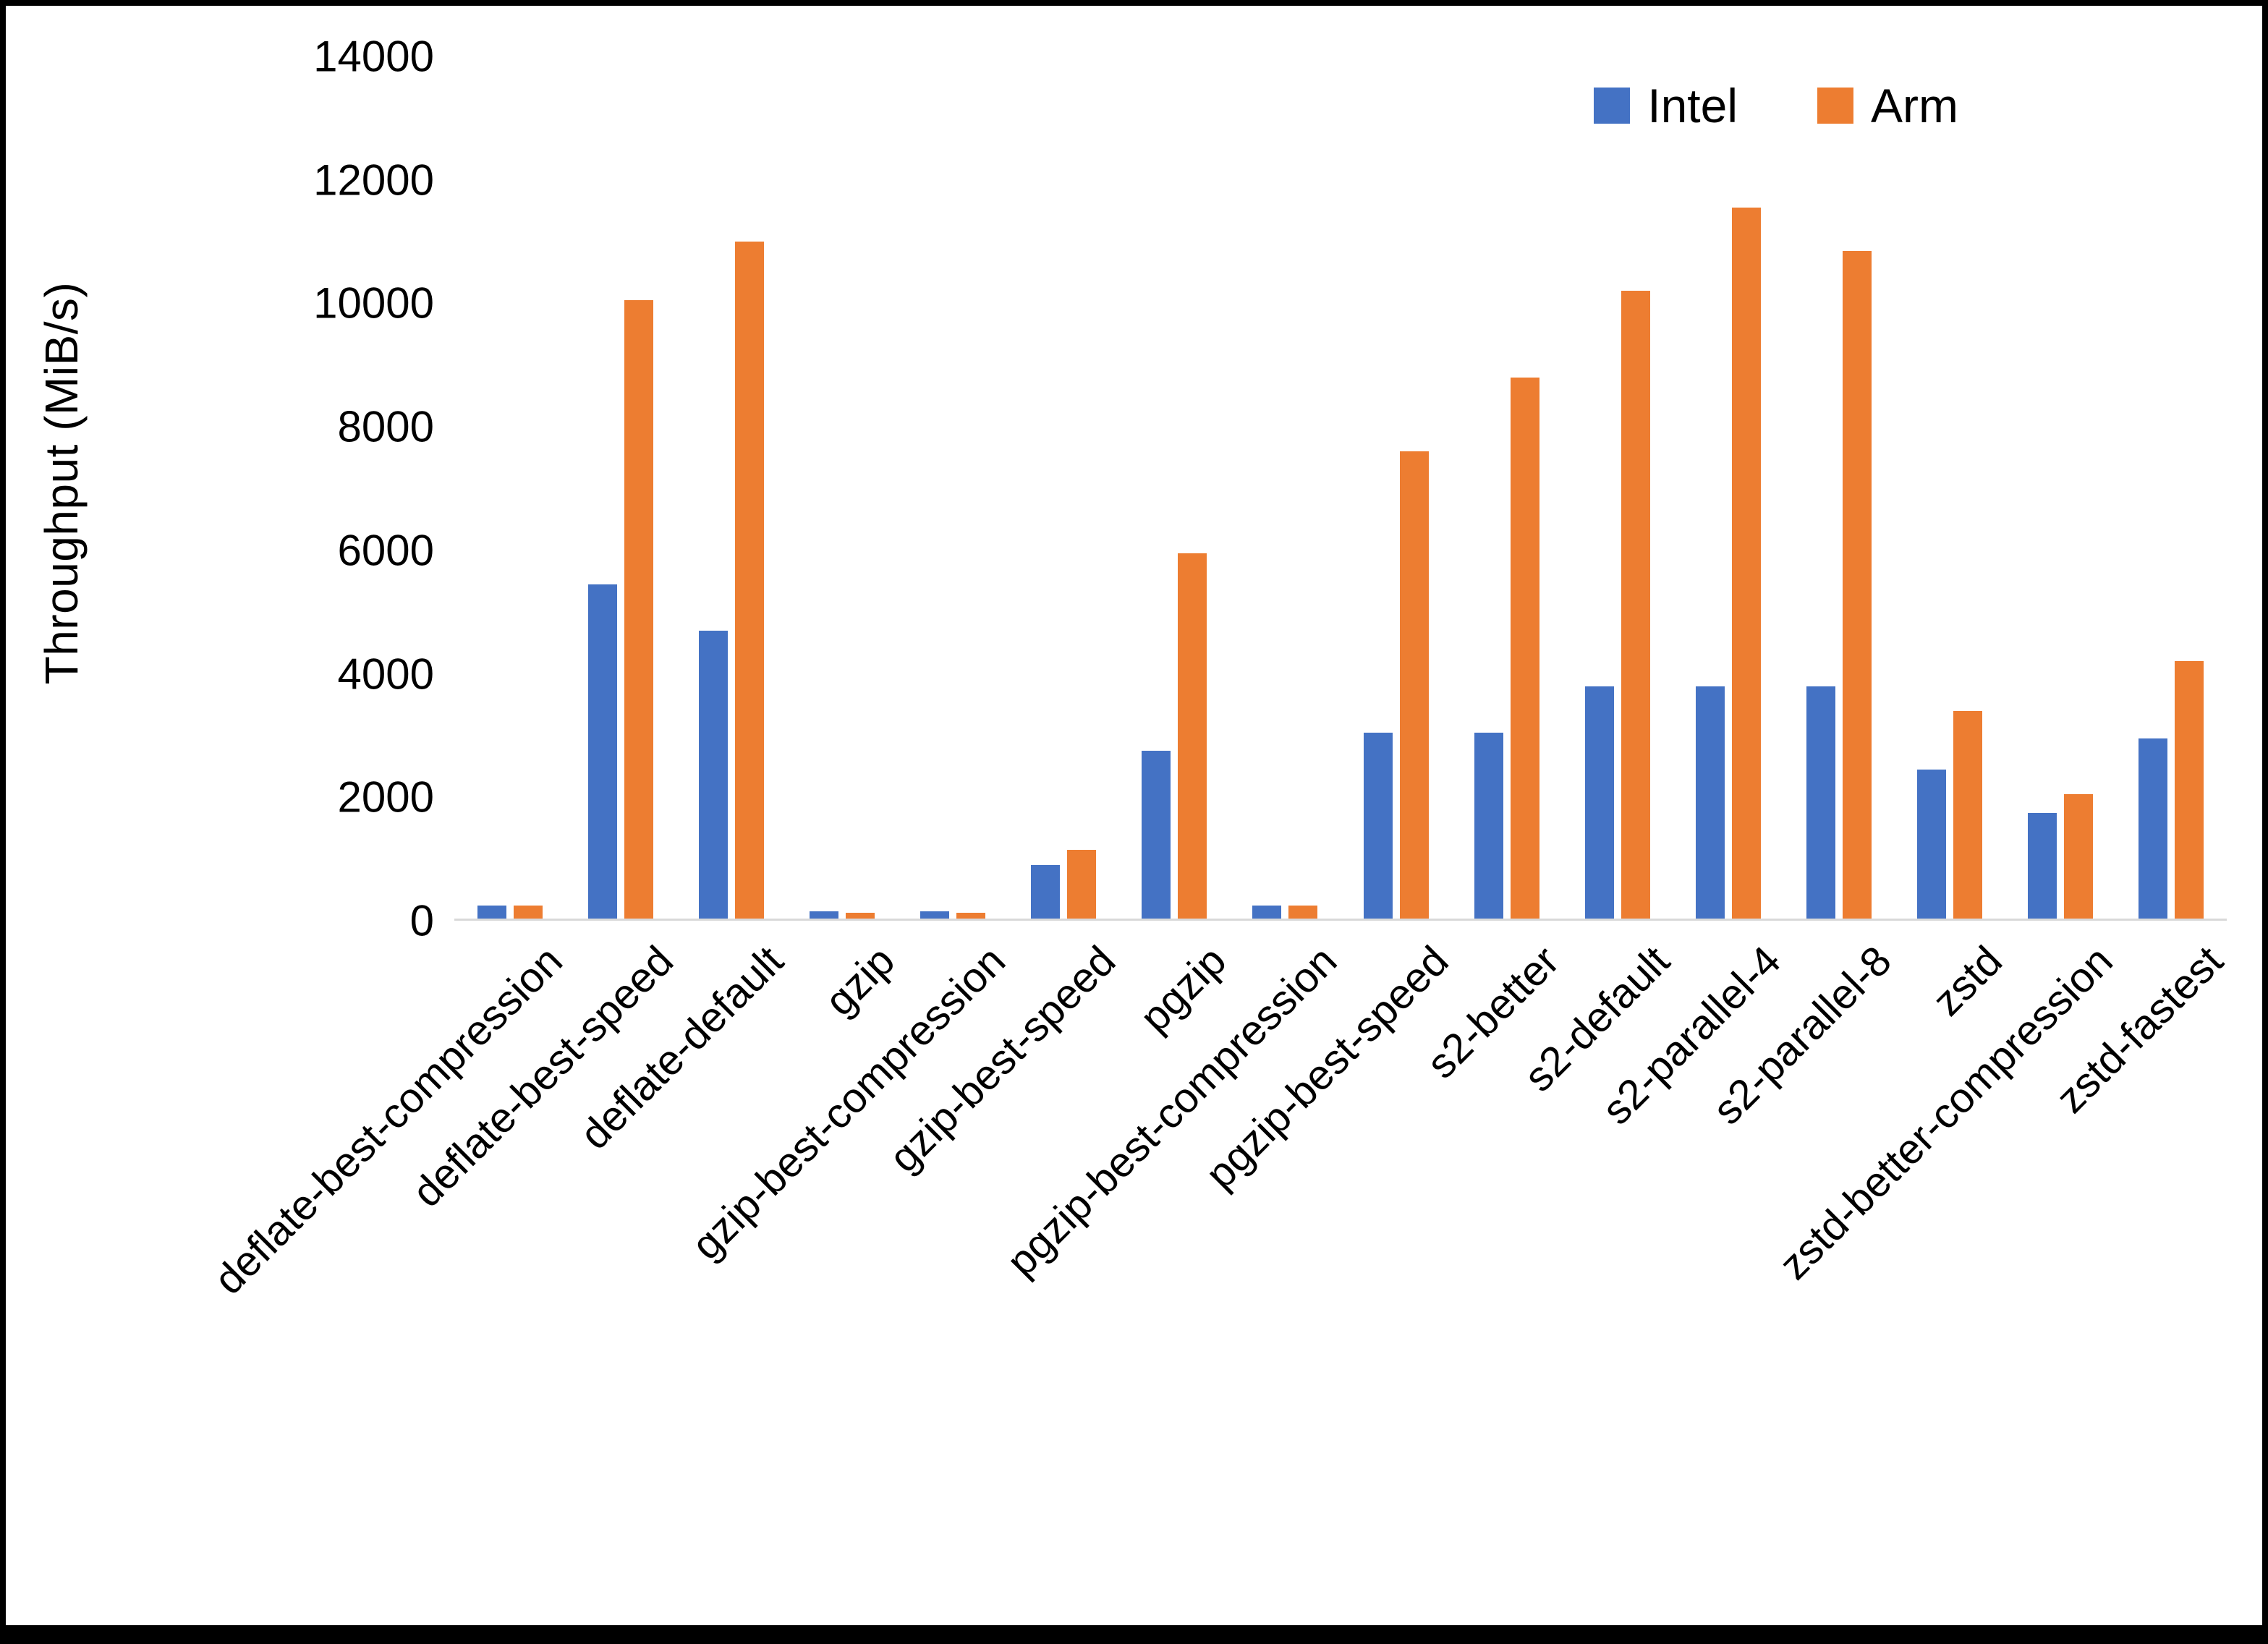 The height and width of the screenshot is (1644, 2268). Describe the element at coordinates (1045, 893) in the screenshot. I see `bar-intel-gzip-best-speed` at that location.